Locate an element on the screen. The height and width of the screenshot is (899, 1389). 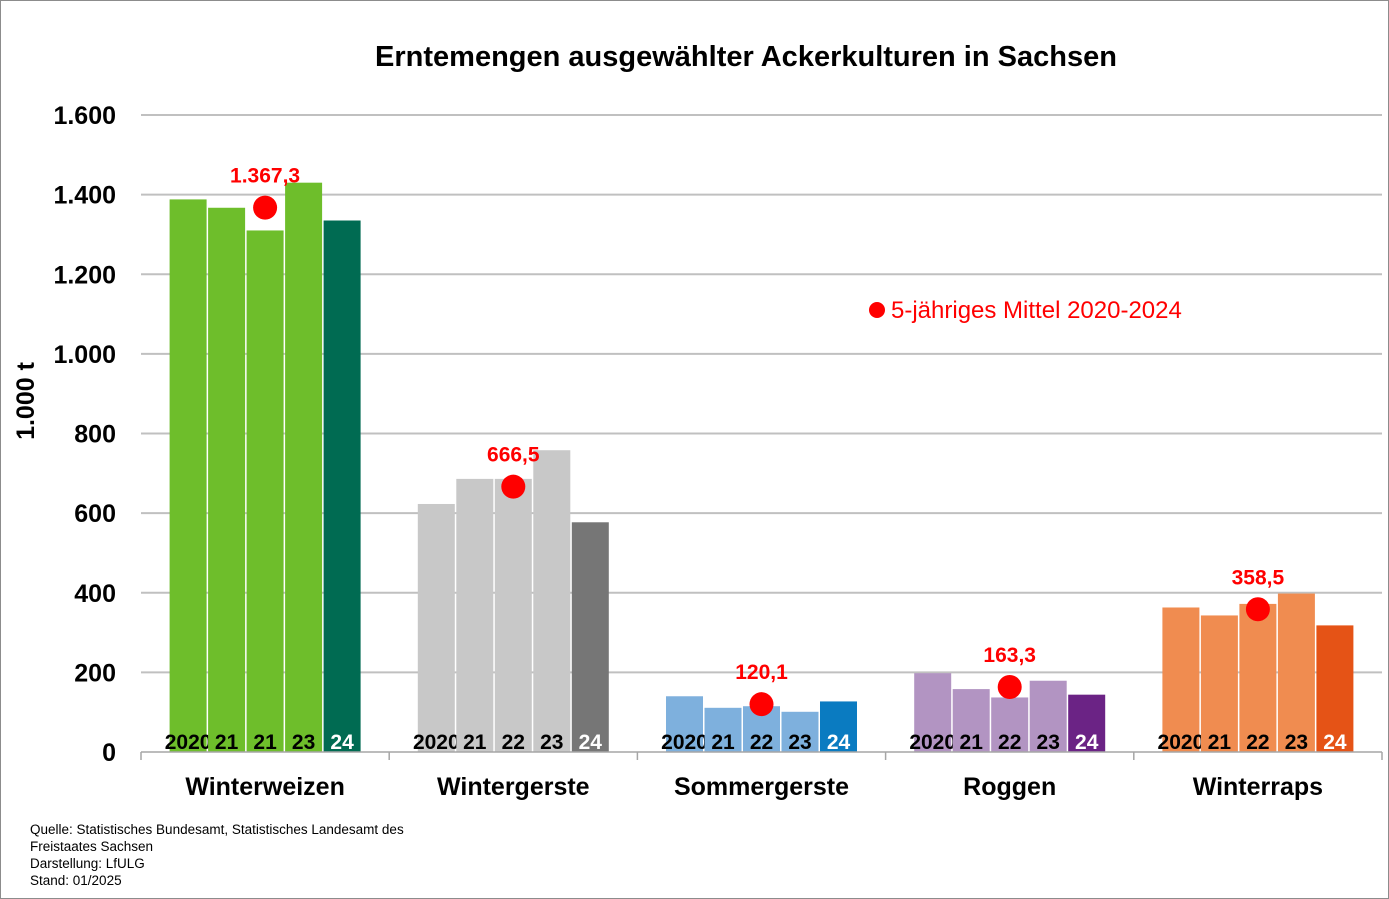
bar-group: 2020 21 22 23 24 358,5 Winterraps is located at coordinates (1256, 683).